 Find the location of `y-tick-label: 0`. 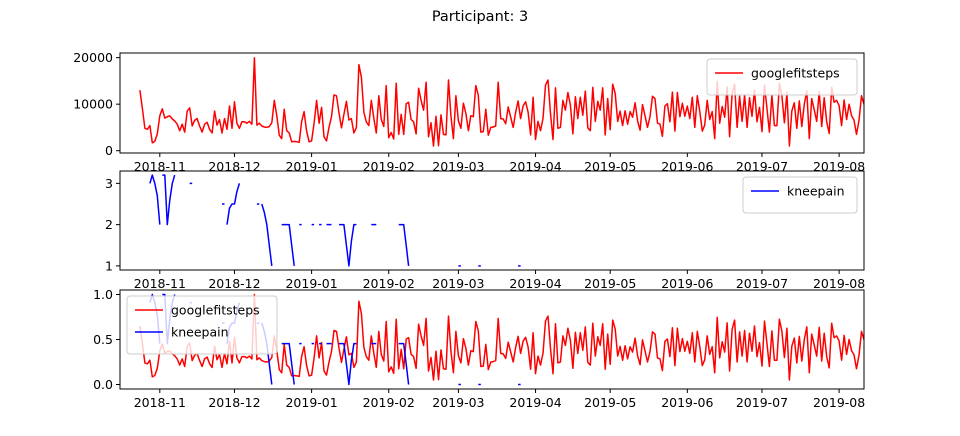

y-tick-label: 0 is located at coordinates (109, 150).